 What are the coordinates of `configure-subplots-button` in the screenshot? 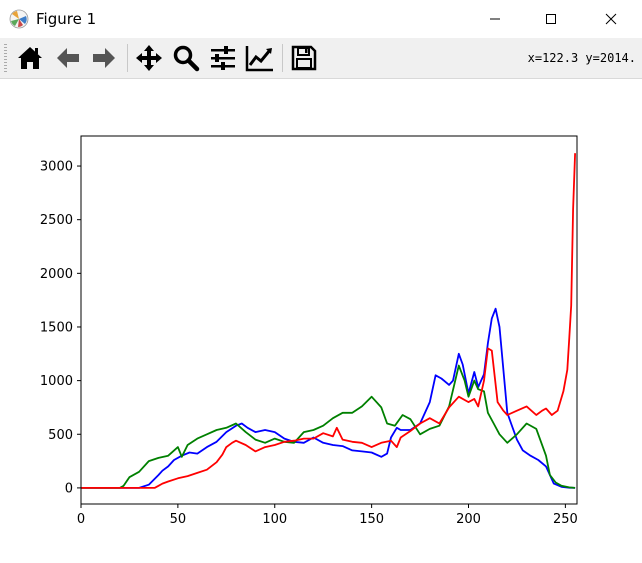 It's located at (223, 58).